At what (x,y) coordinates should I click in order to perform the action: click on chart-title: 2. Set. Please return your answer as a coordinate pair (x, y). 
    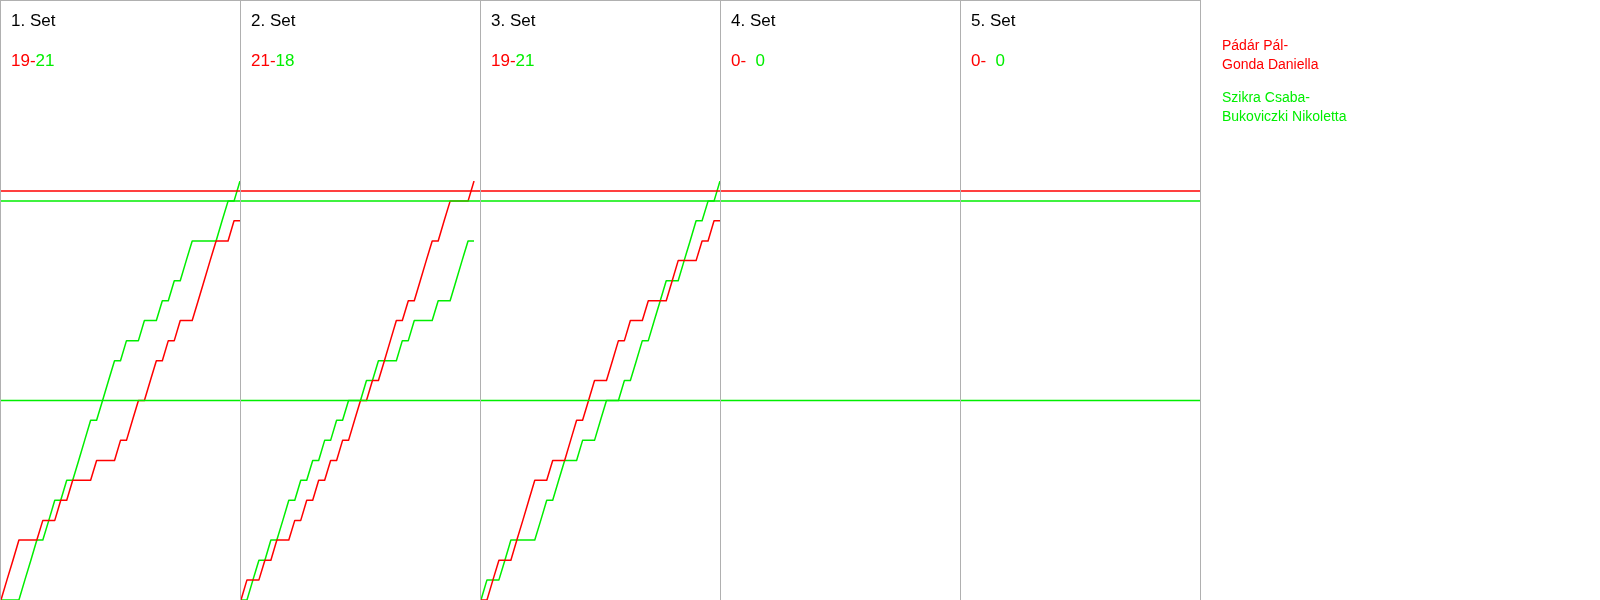
    Looking at the image, I should click on (273, 21).